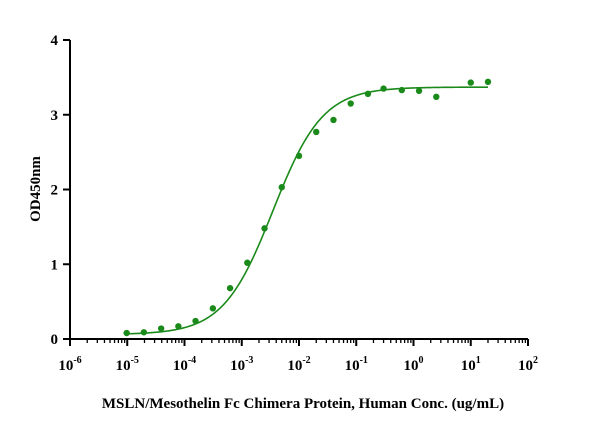 The height and width of the screenshot is (433, 604). What do you see at coordinates (528, 364) in the screenshot?
I see `x-tick-label: 10²` at bounding box center [528, 364].